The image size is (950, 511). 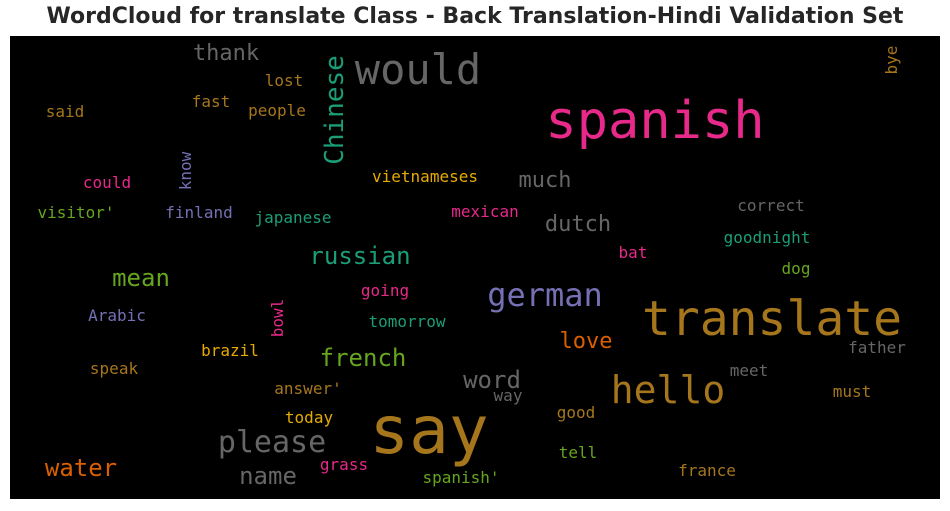 What do you see at coordinates (796, 268) in the screenshot?
I see `cloud-word: dog` at bounding box center [796, 268].